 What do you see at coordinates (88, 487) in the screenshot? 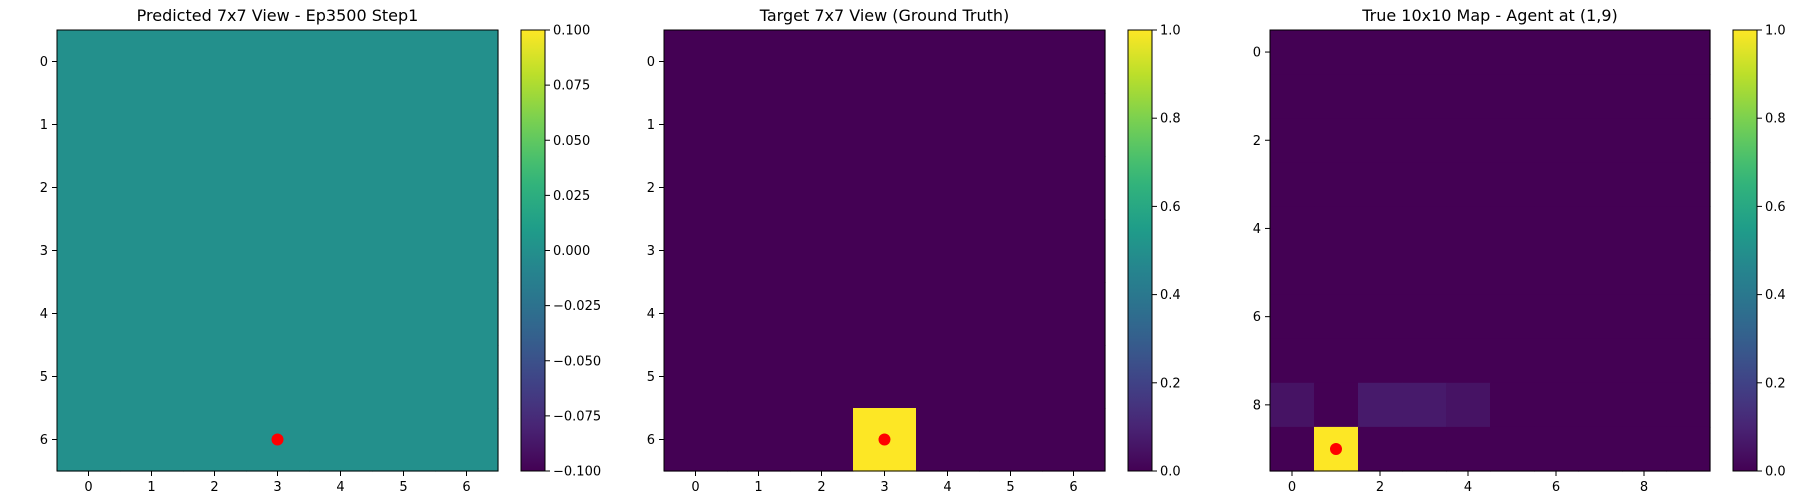
I see `x-tick-label: 0` at bounding box center [88, 487].